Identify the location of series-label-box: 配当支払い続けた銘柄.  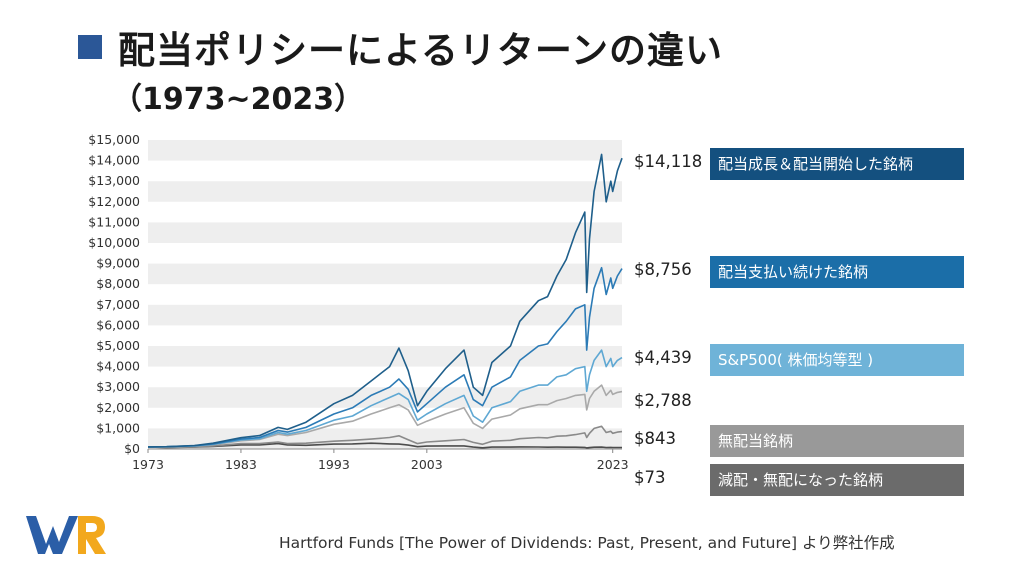
(837, 272).